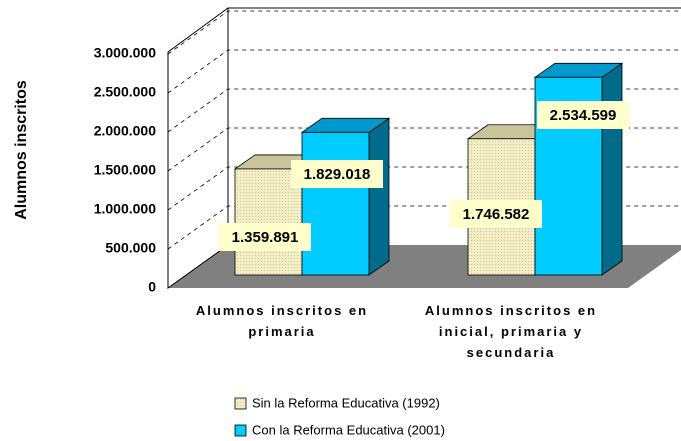 Image resolution: width=681 pixels, height=441 pixels. What do you see at coordinates (130, 248) in the screenshot?
I see `y-tick-label: 500.000` at bounding box center [130, 248].